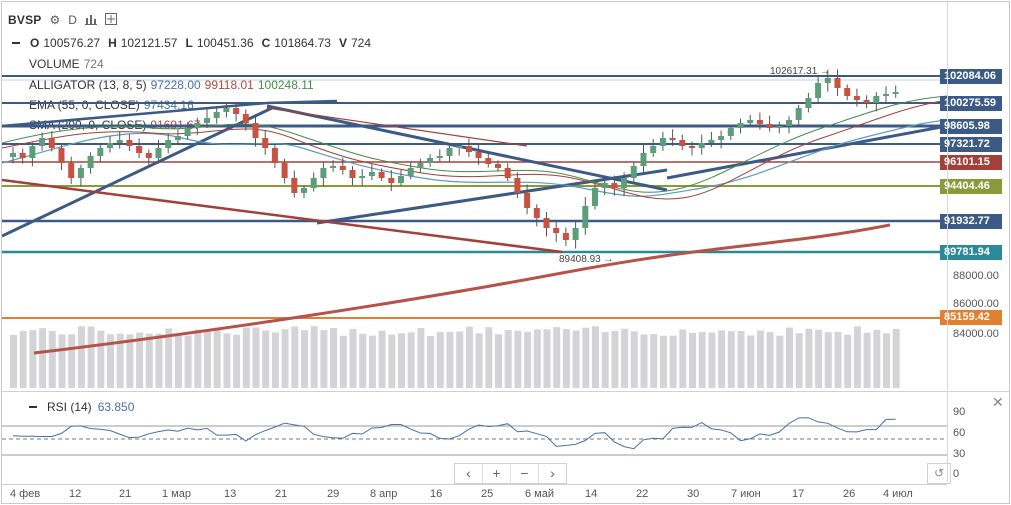 The width and height of the screenshot is (1011, 505). I want to click on rsi-header: RSI (14) 63.850, so click(81, 407).